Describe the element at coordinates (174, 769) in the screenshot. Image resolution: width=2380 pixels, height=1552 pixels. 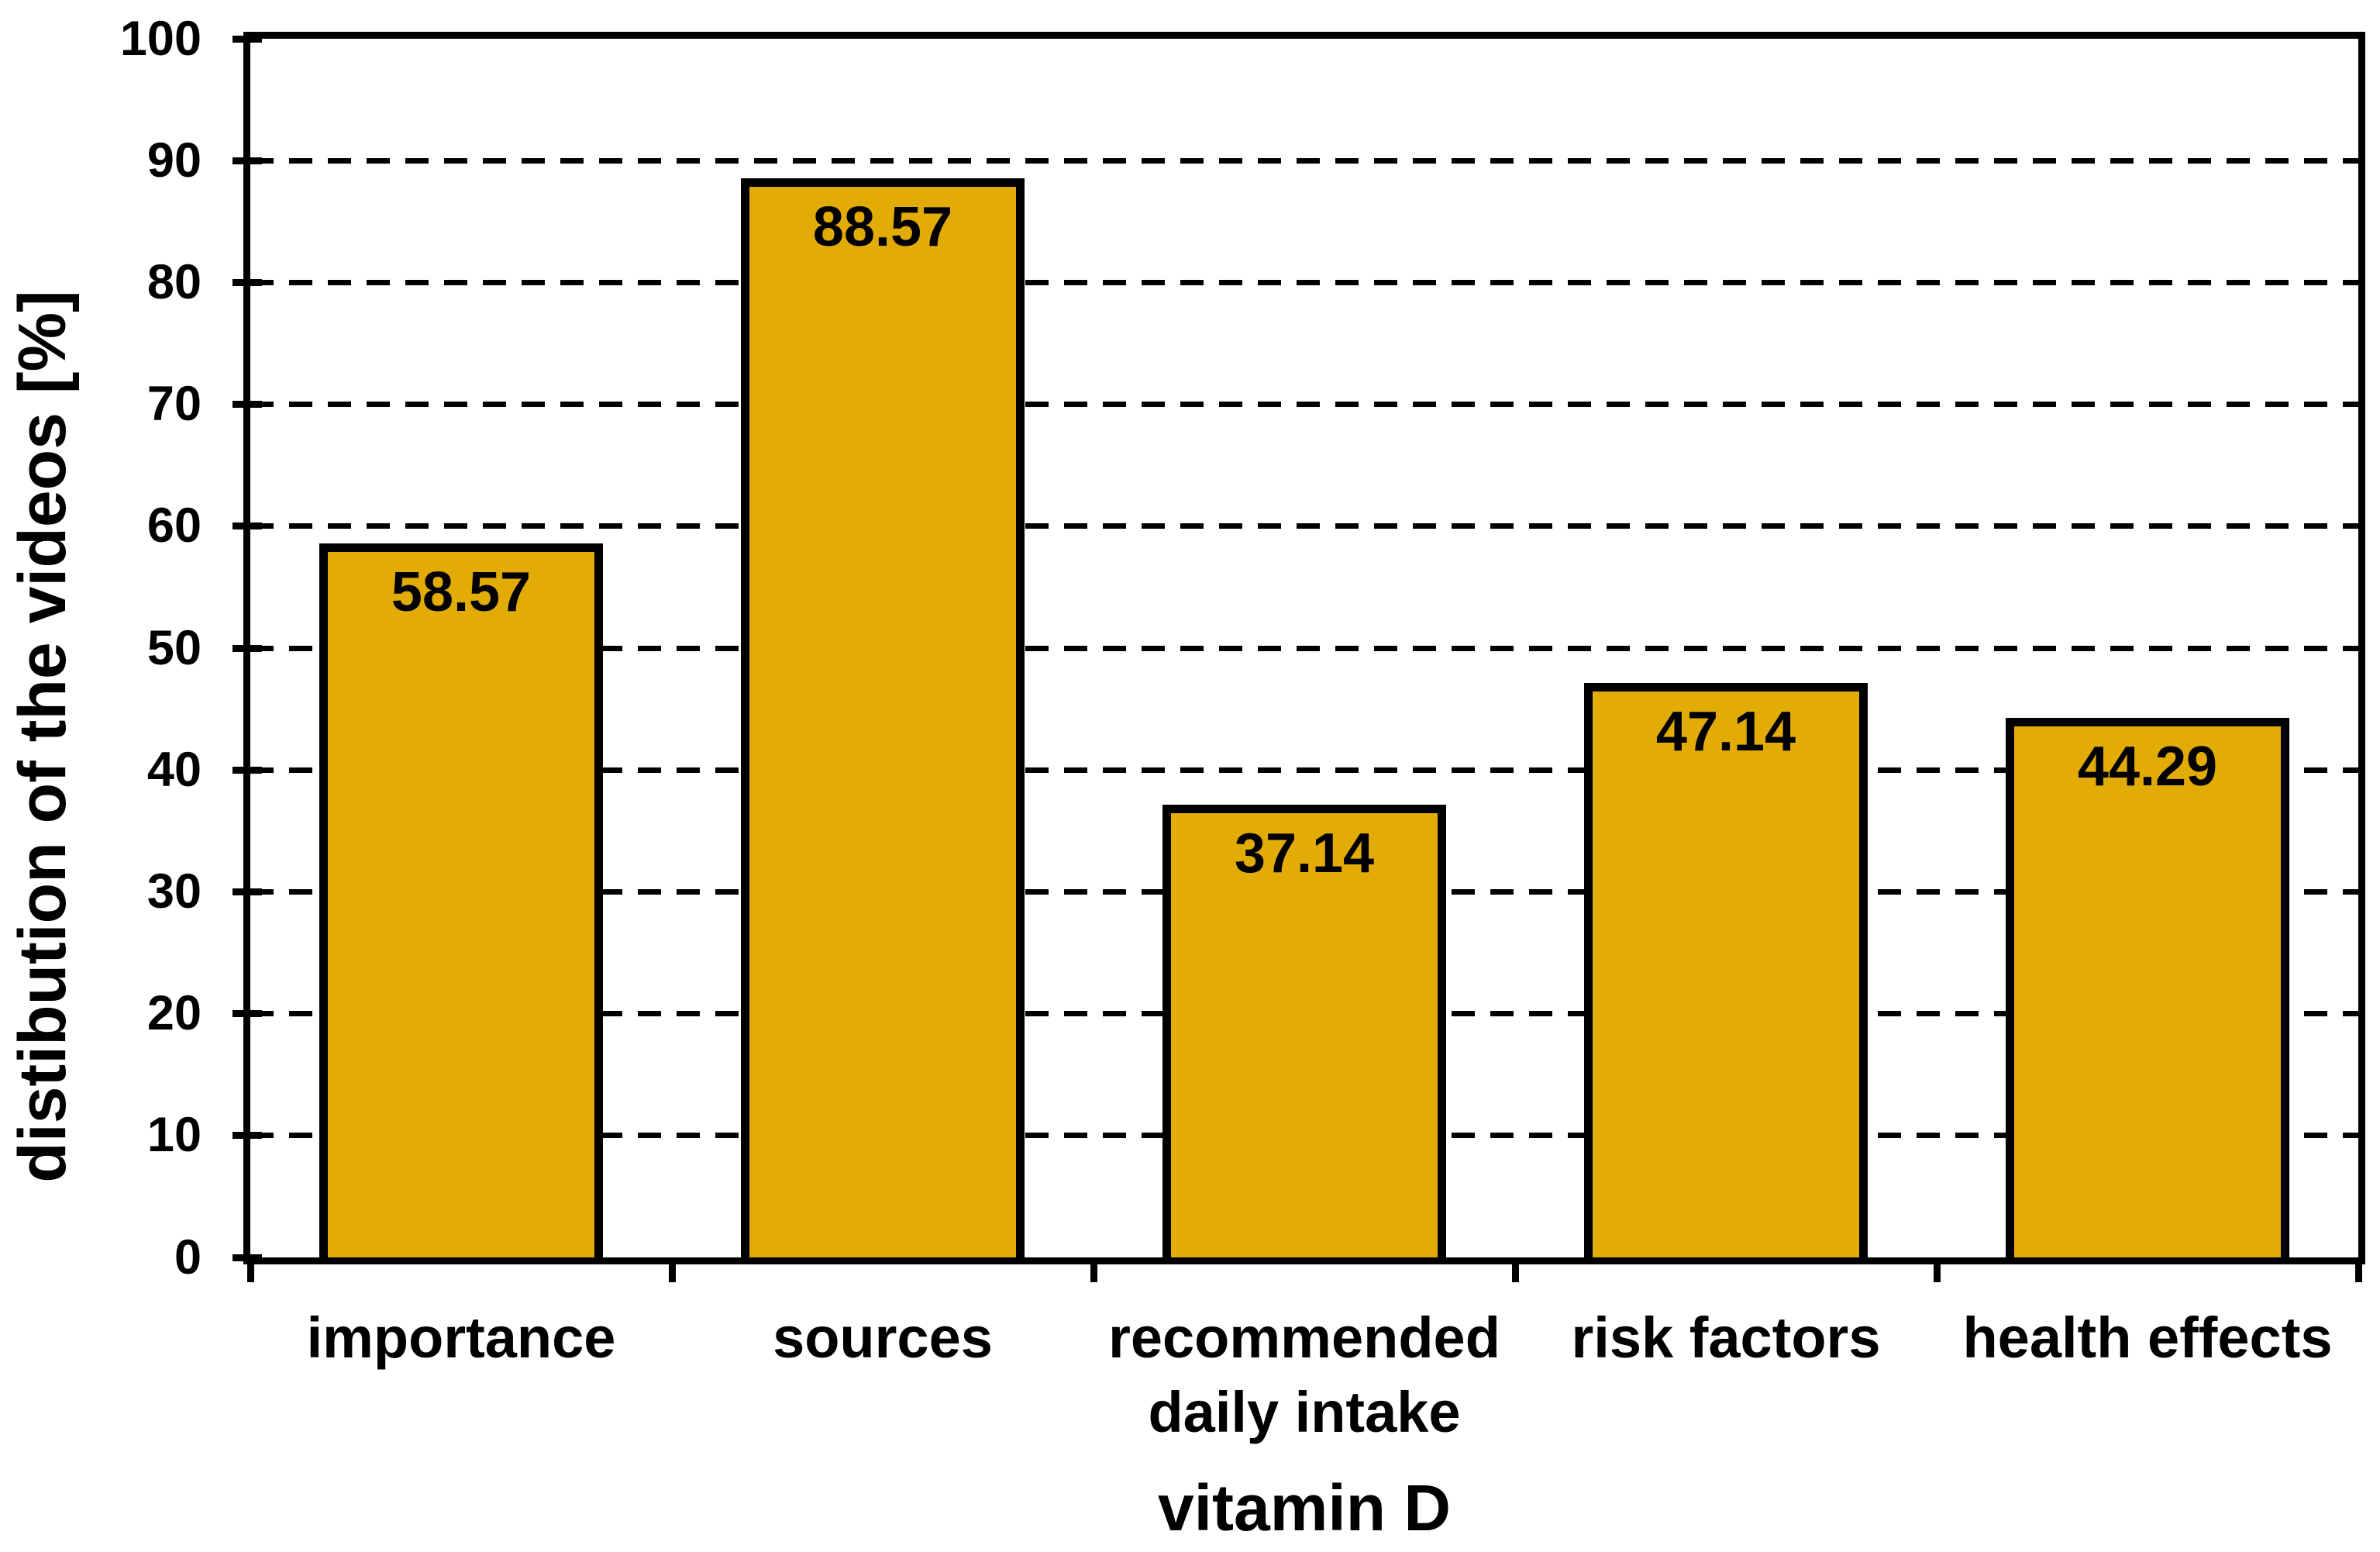
I see `y-tick-label: 40` at that location.